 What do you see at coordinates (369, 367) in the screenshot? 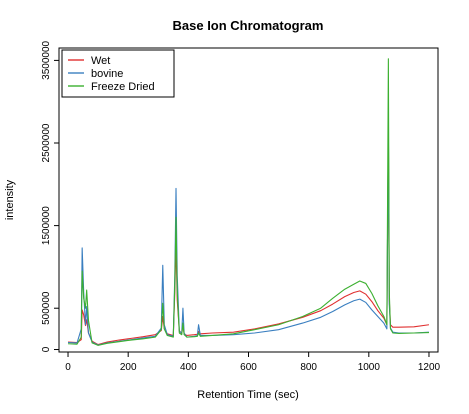
I see `x-tick-label: 1000` at bounding box center [369, 367].